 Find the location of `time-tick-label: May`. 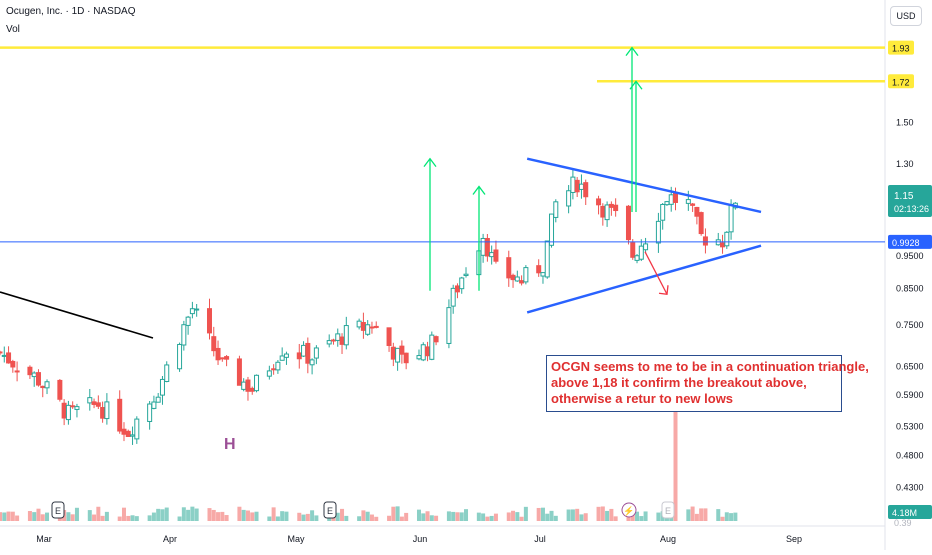

time-tick-label: May is located at coordinates (296, 539).